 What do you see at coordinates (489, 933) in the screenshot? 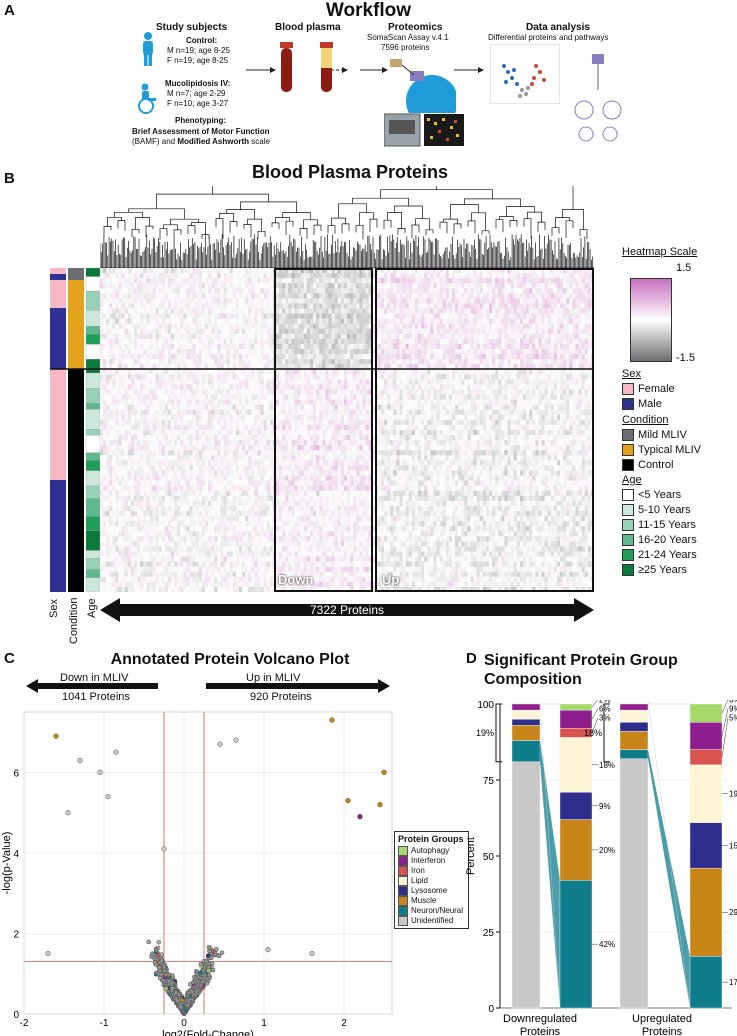
I see `y-tick-label: 25` at bounding box center [489, 933].